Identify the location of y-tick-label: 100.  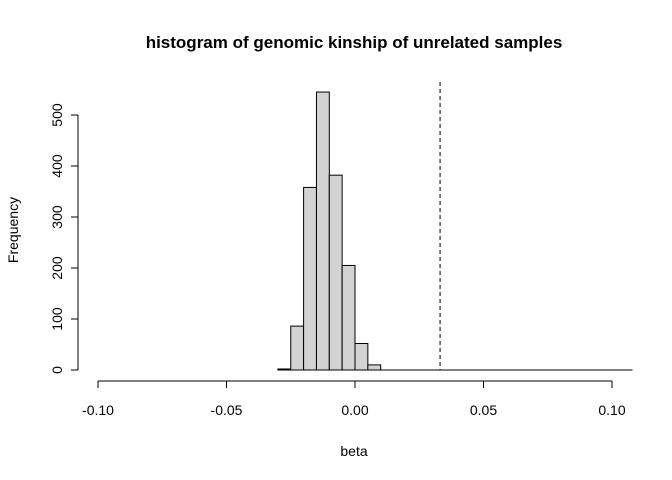
(57, 319).